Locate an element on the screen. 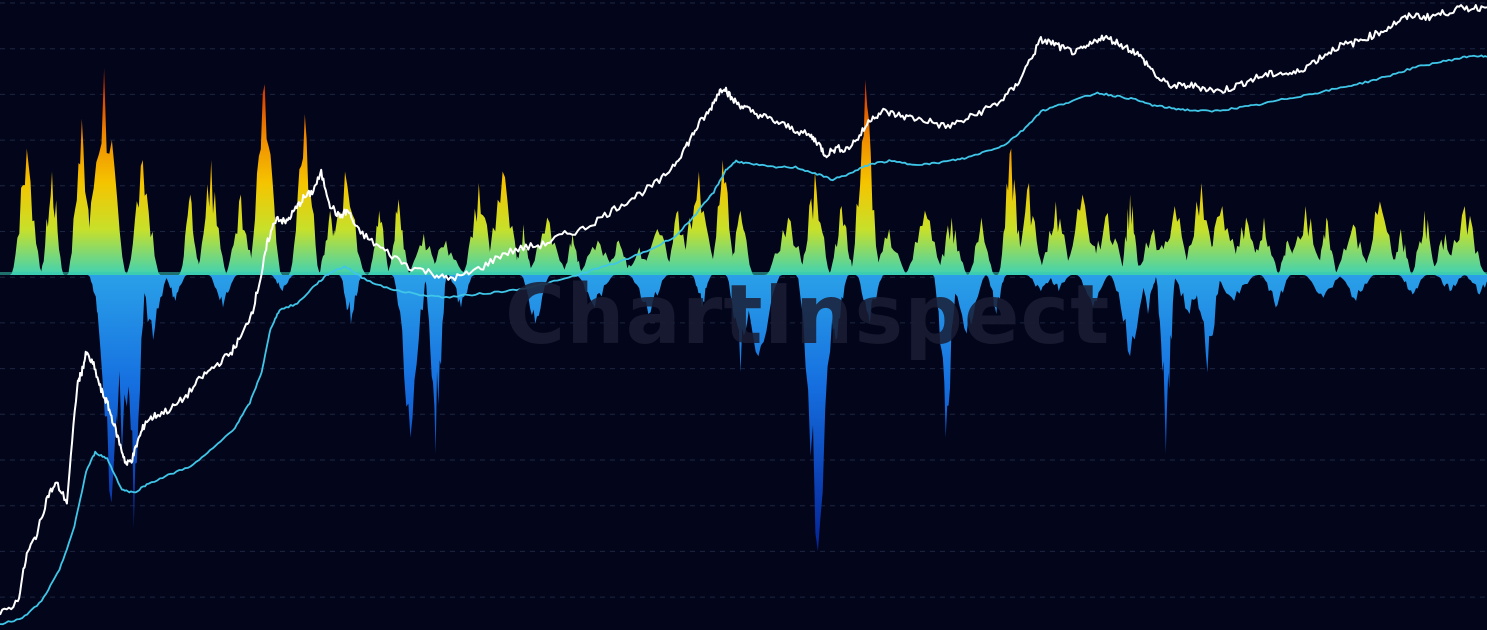 The height and width of the screenshot is (630, 1487). oscillator-baseline is located at coordinates (743, 273).